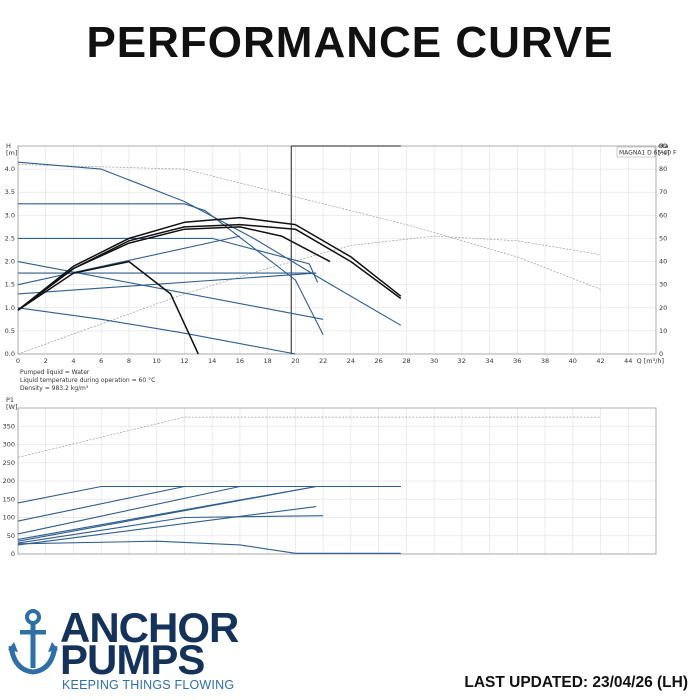 This screenshot has width=700, height=700. What do you see at coordinates (648, 153) in the screenshot?
I see `model-label: MAGNA1 D 65-40 F` at bounding box center [648, 153].